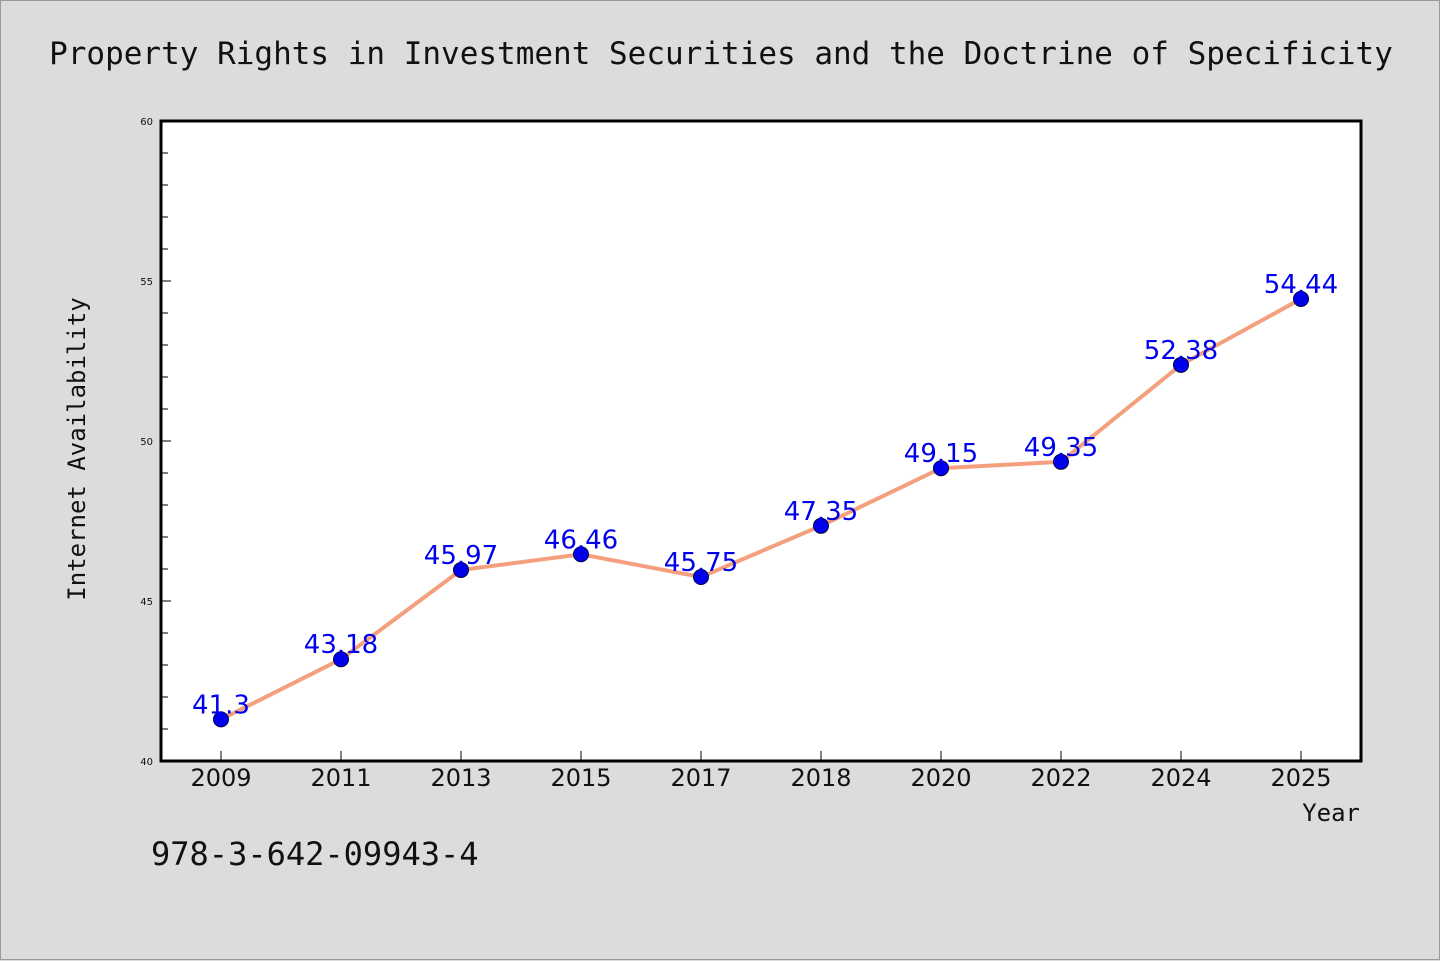 The height and width of the screenshot is (961, 1440). Describe the element at coordinates (221, 705) in the screenshot. I see `data-label: 41.3` at that location.